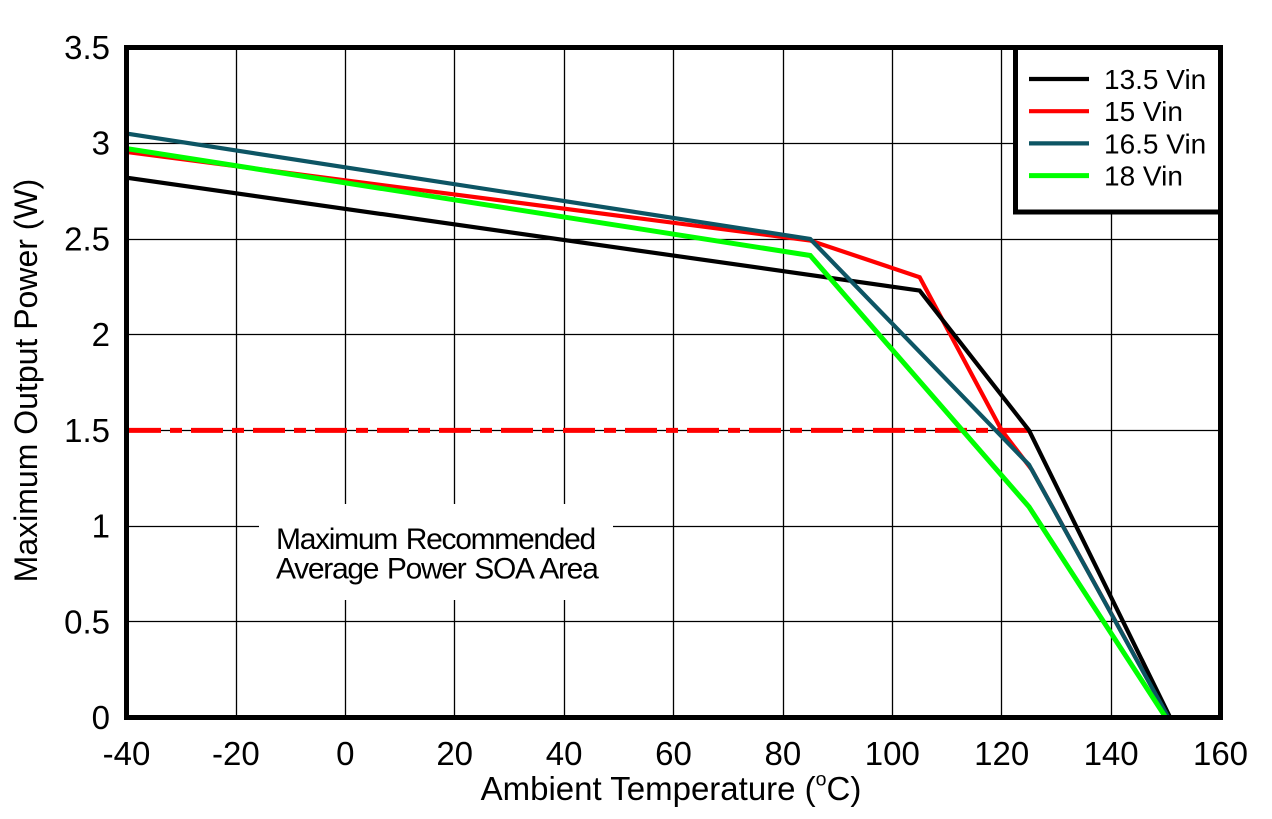  I want to click on svg-text: 13.5 Vin, so click(1155, 79).